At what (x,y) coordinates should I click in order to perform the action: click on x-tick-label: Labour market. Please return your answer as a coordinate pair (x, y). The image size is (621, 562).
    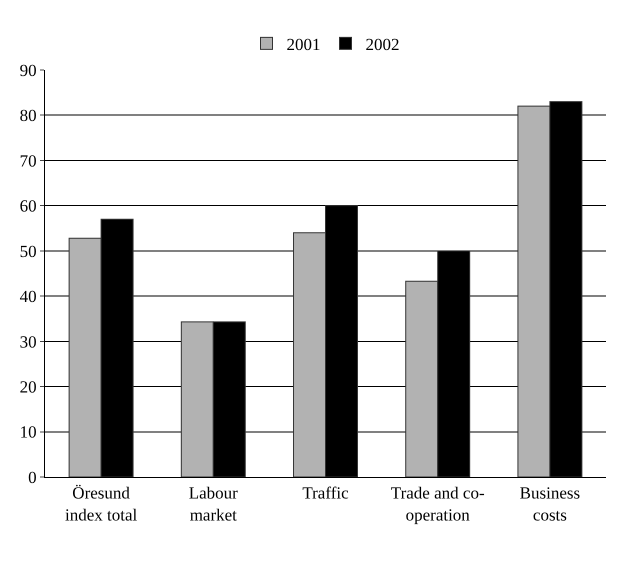
    Looking at the image, I should click on (213, 503).